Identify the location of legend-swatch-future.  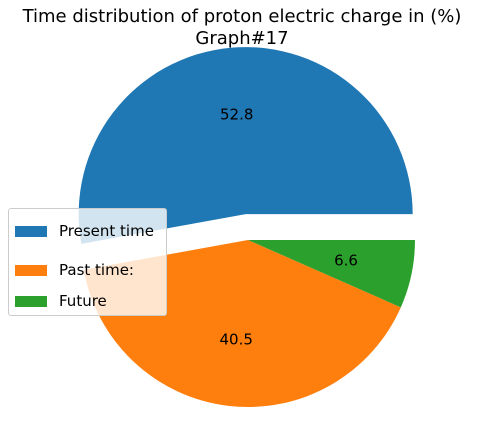
(31, 301).